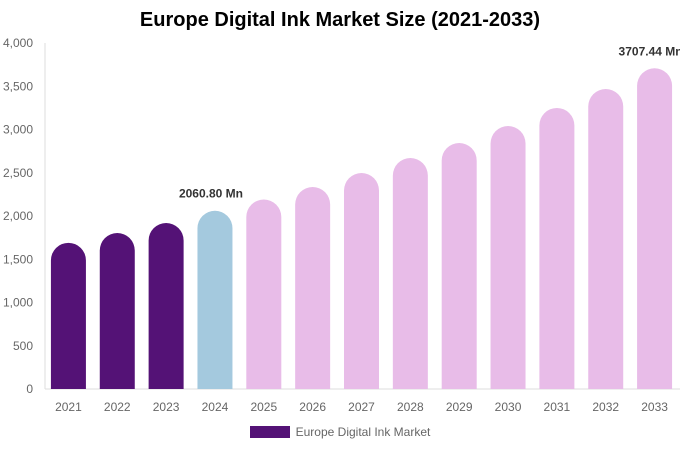  Describe the element at coordinates (18, 86) in the screenshot. I see `y-tick-label: 3,500` at that location.